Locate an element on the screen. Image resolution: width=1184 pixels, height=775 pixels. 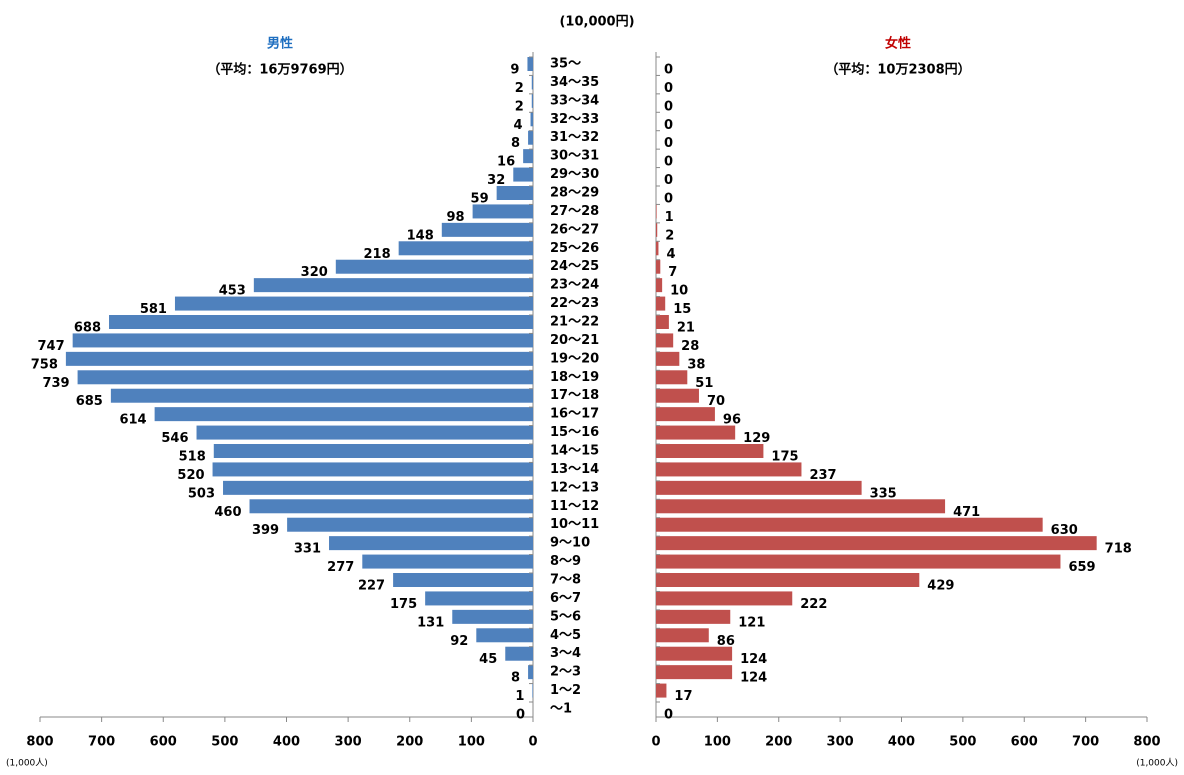
value-label: 59 is located at coordinates (480, 199).